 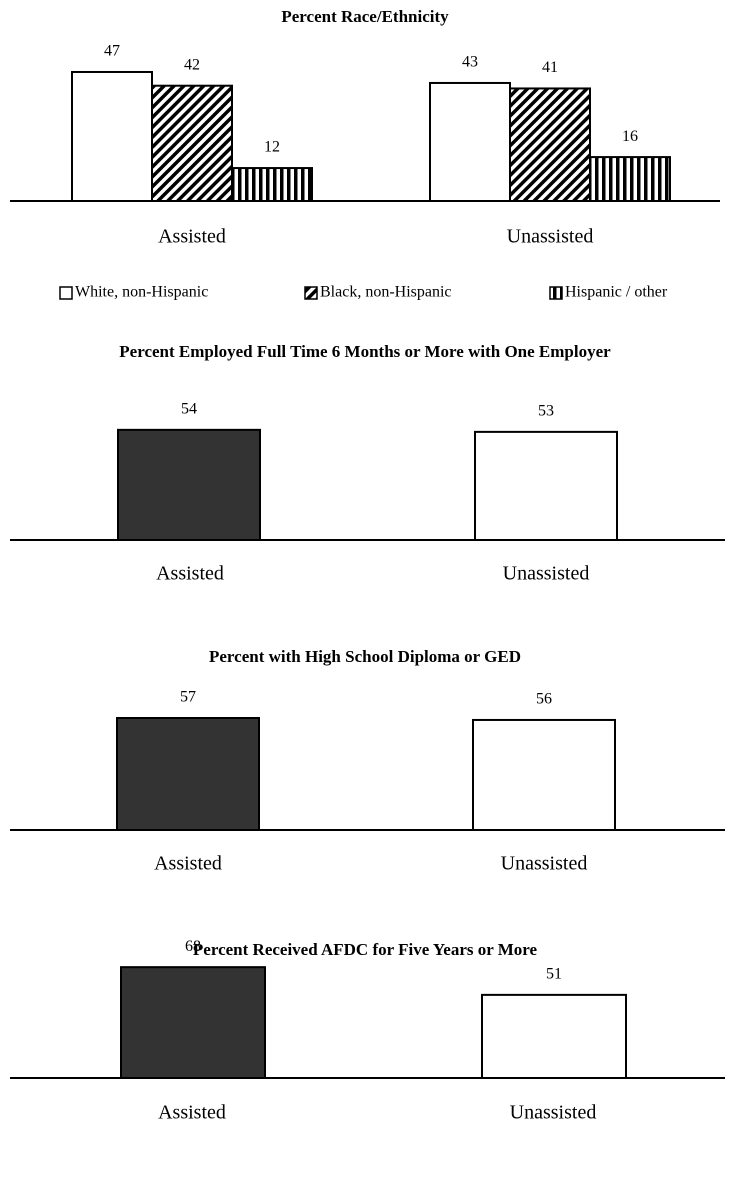 I want to click on data-label: 56, so click(x=544, y=699).